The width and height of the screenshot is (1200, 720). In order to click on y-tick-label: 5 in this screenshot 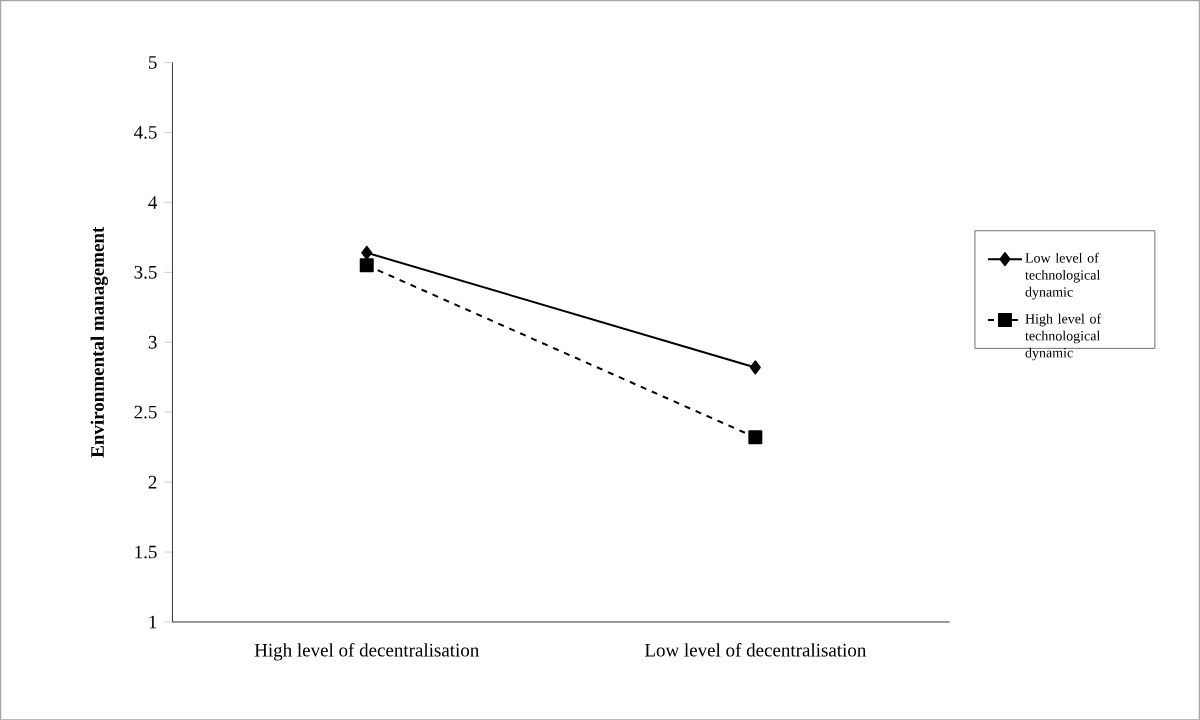, I will do `click(152, 62)`.